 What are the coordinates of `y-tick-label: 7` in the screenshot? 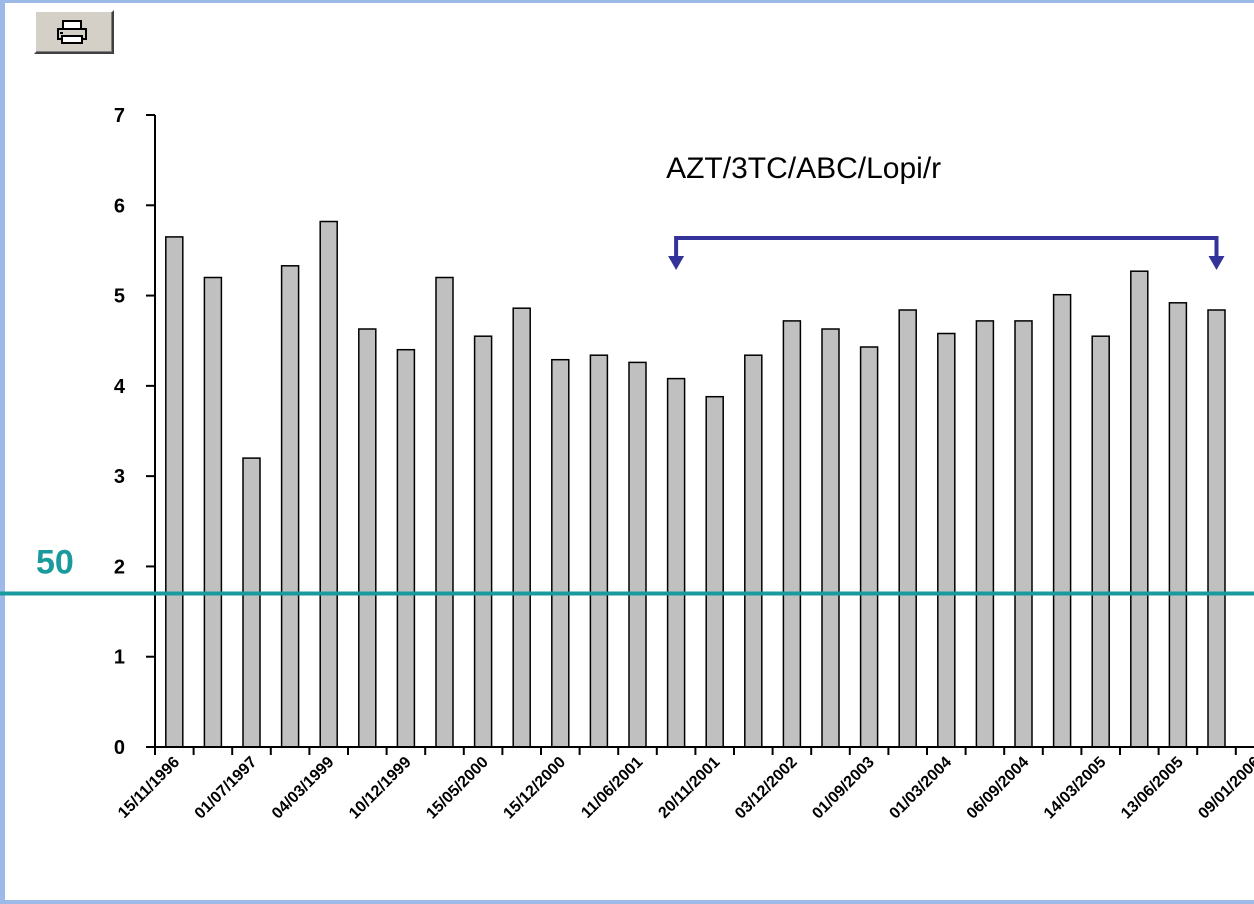 It's located at (119, 116).